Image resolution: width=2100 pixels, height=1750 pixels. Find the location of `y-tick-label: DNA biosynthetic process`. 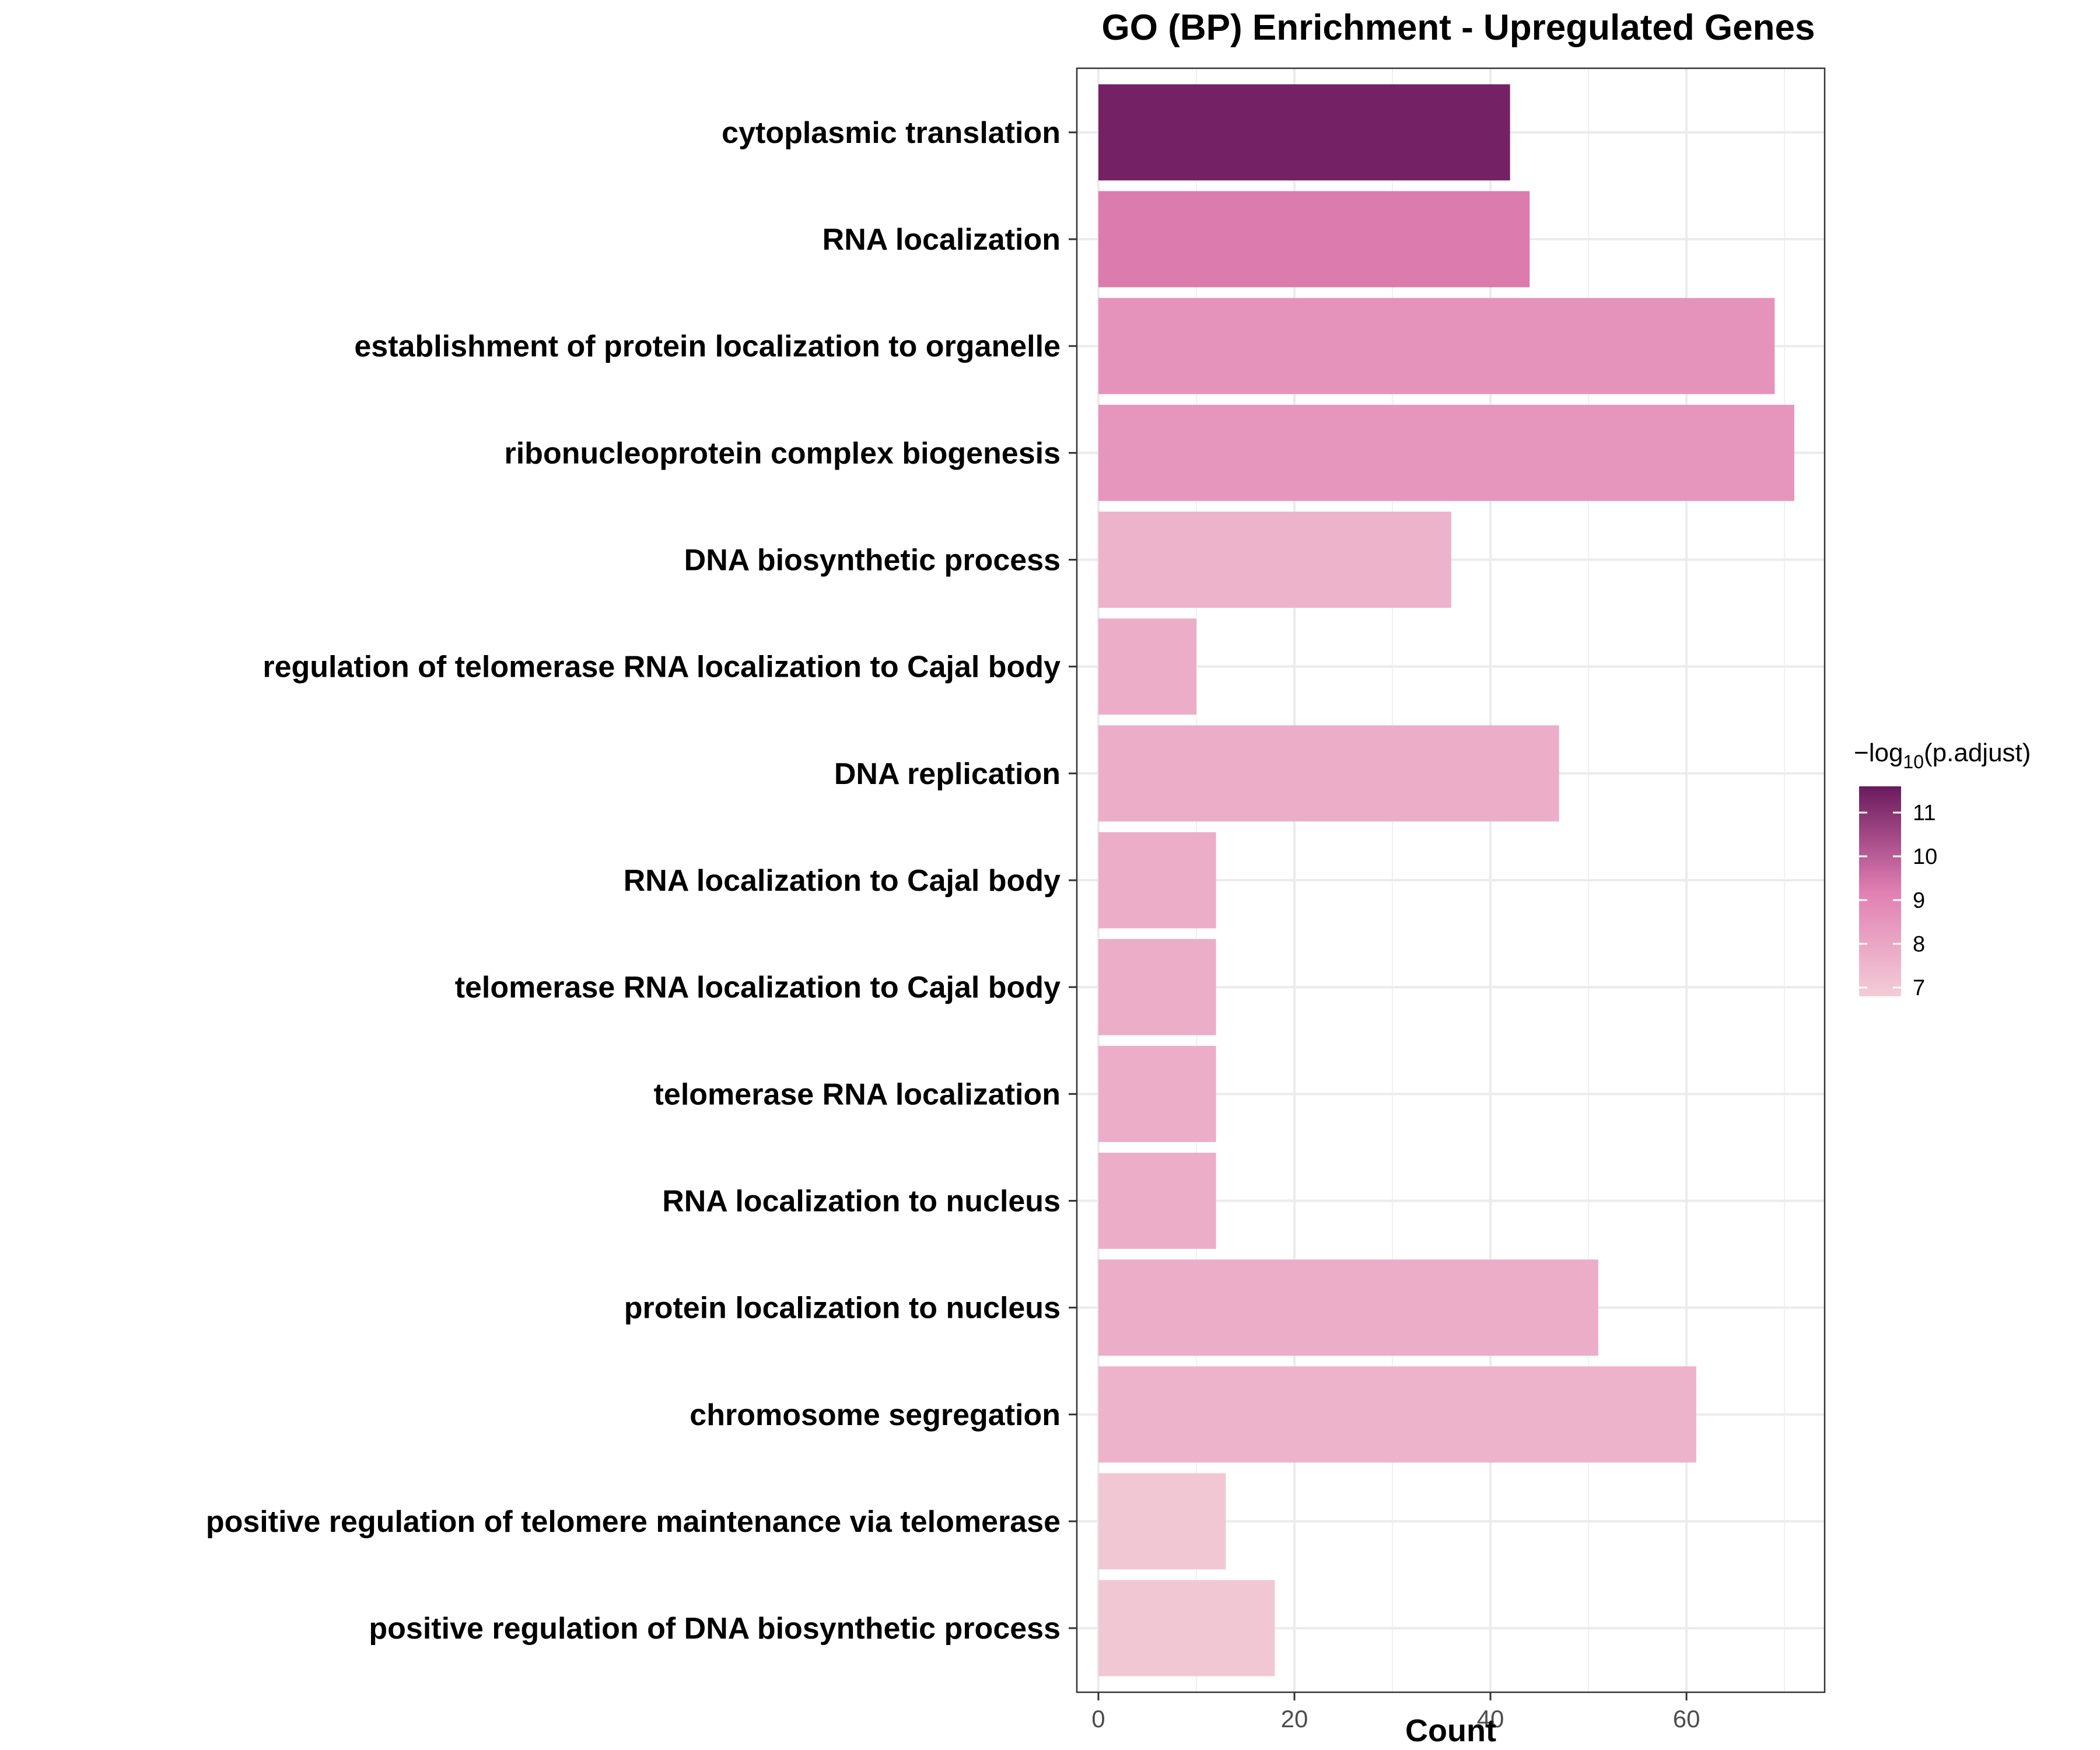

y-tick-label: DNA biosynthetic process is located at coordinates (872, 561).